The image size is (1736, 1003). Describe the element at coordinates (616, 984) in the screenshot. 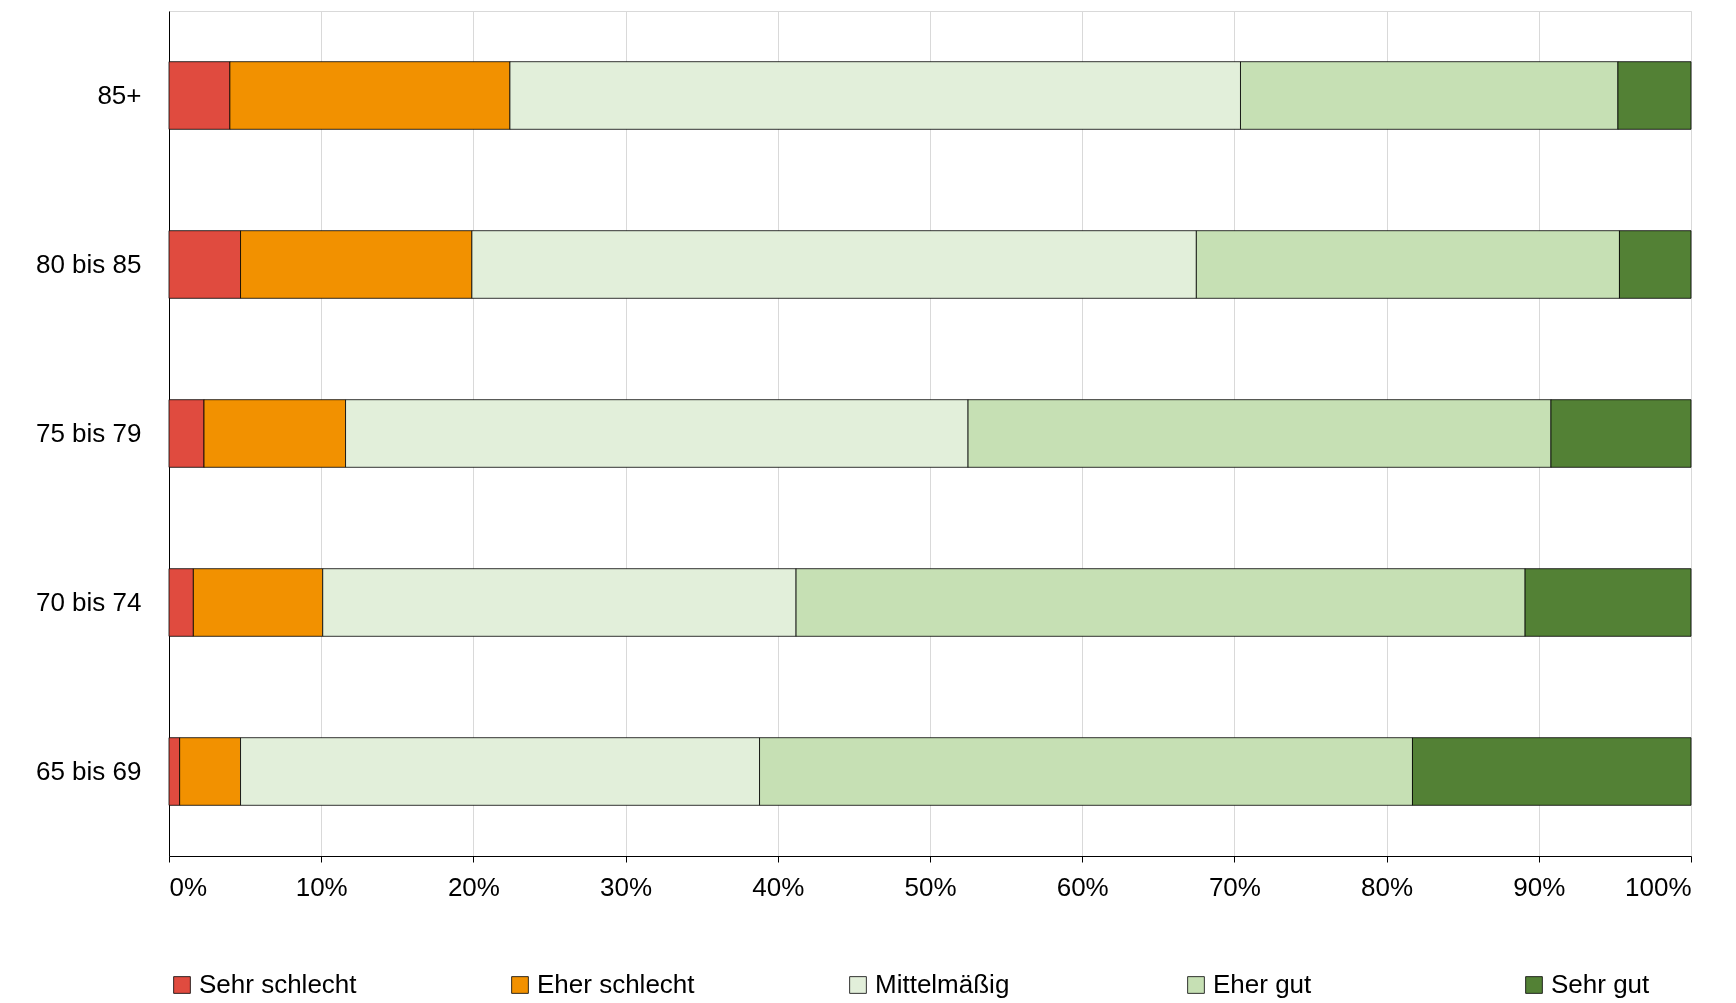

I see `legend-label: Eher schlecht` at that location.